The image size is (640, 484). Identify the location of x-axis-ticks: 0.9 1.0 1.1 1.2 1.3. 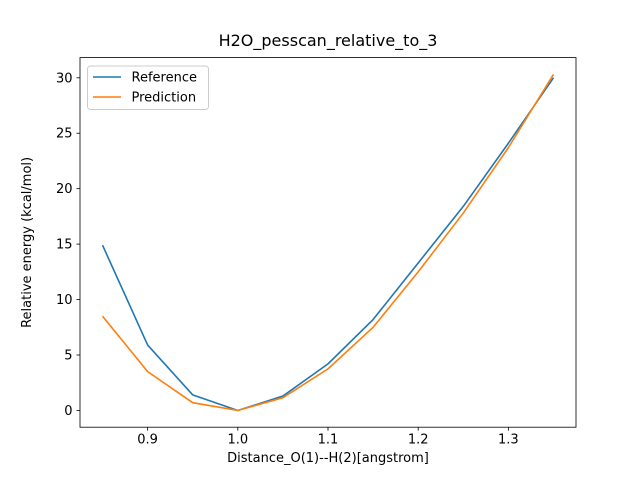
(328, 437).